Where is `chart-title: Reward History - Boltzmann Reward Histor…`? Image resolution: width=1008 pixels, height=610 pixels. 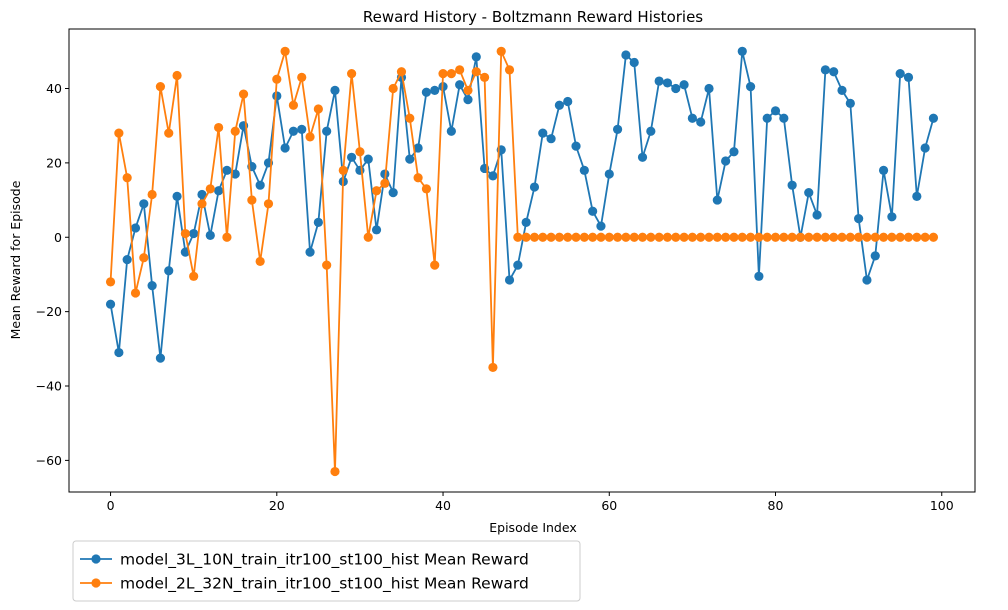 chart-title: Reward History - Boltzmann Reward Histor… is located at coordinates (533, 17).